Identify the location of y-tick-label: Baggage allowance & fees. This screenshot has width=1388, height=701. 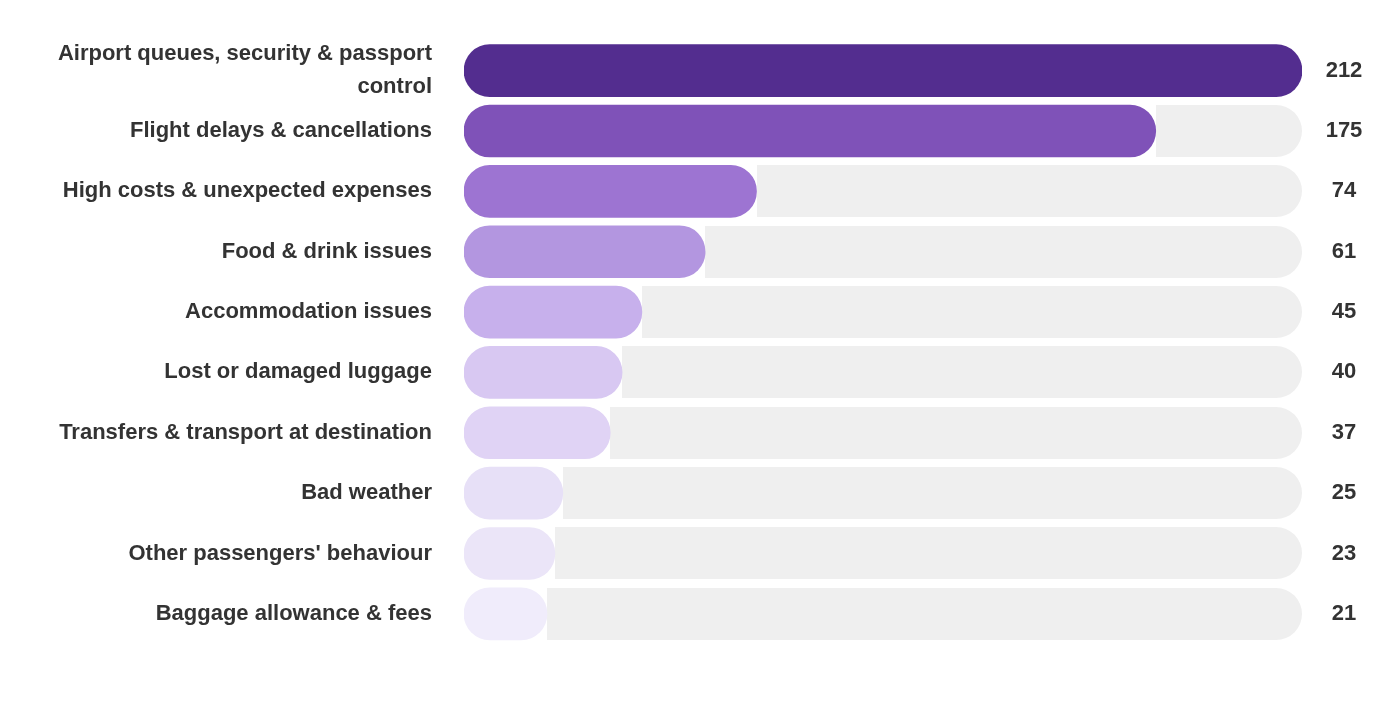
(293, 612).